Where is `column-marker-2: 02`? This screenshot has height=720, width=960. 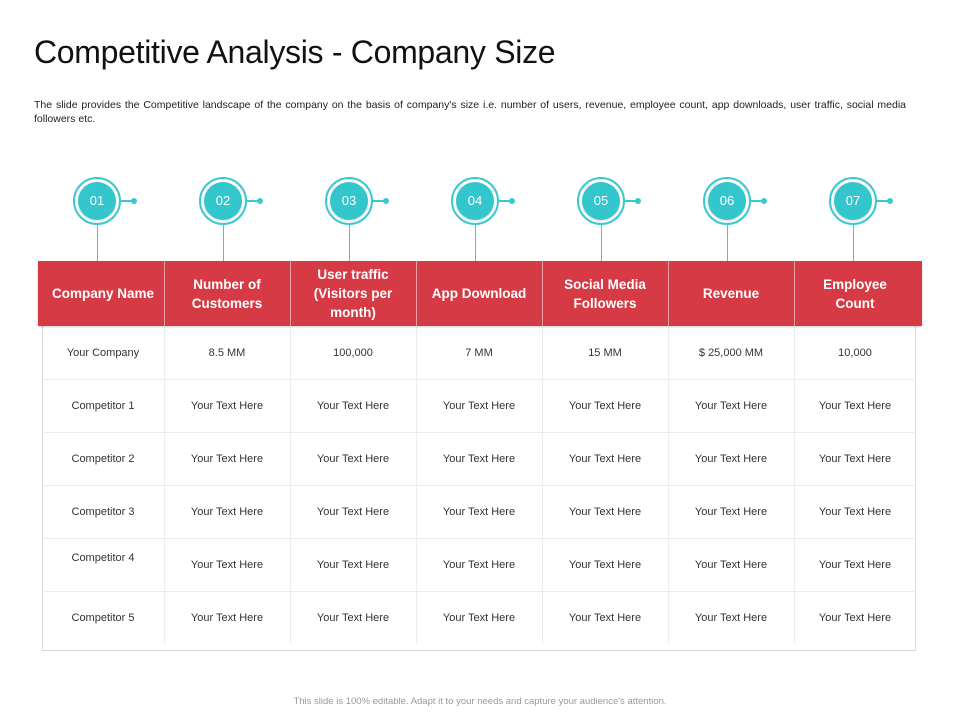 column-marker-2: 02 is located at coordinates (231, 219).